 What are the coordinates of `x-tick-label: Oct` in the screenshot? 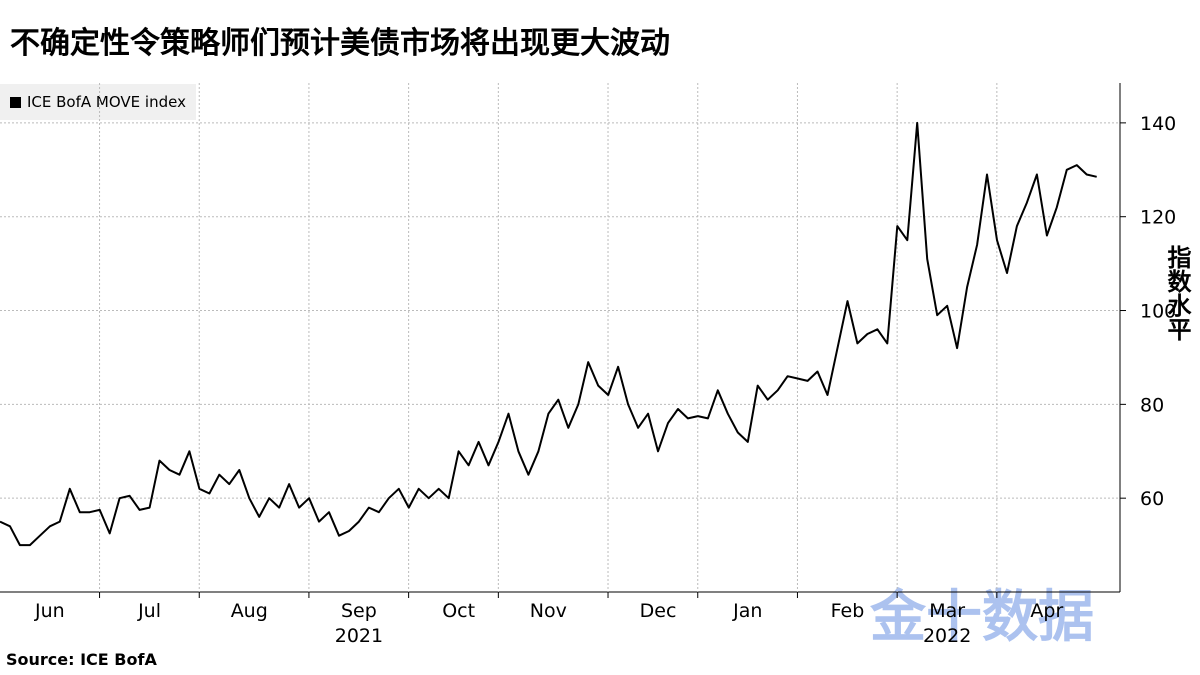 It's located at (458, 611).